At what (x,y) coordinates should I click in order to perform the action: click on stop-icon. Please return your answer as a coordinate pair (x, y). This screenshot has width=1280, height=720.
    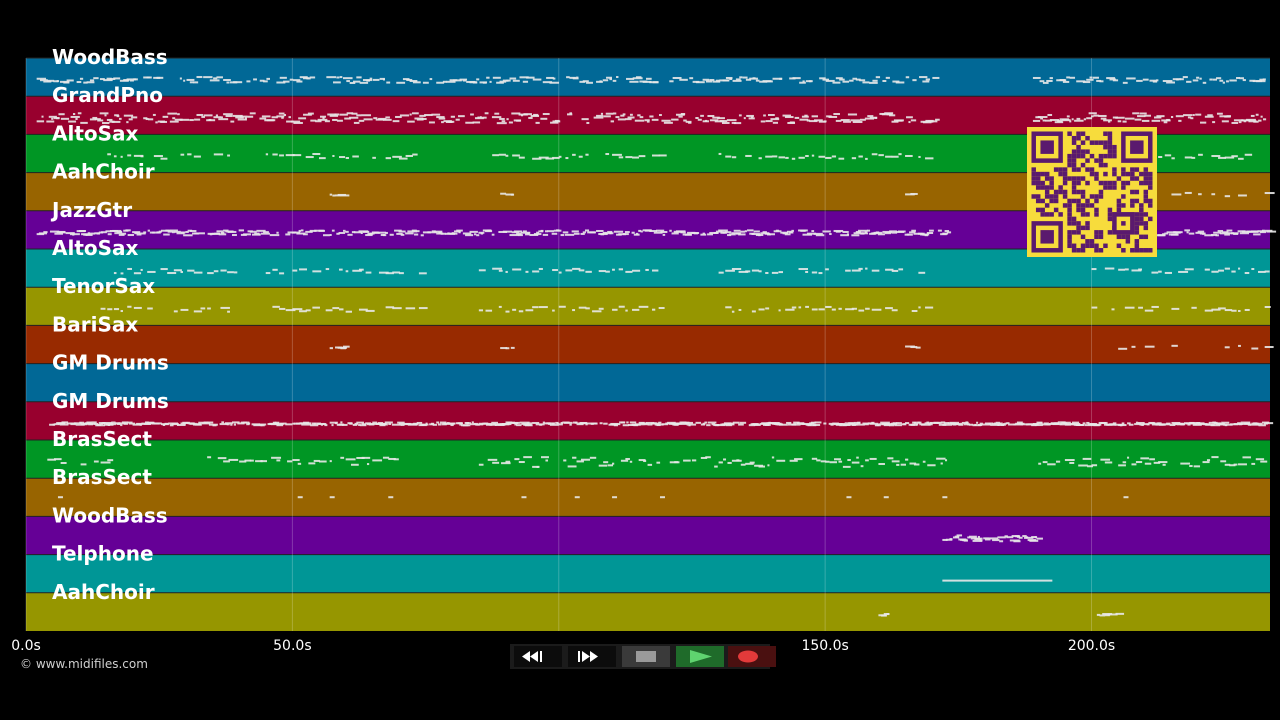
    Looking at the image, I should click on (646, 656).